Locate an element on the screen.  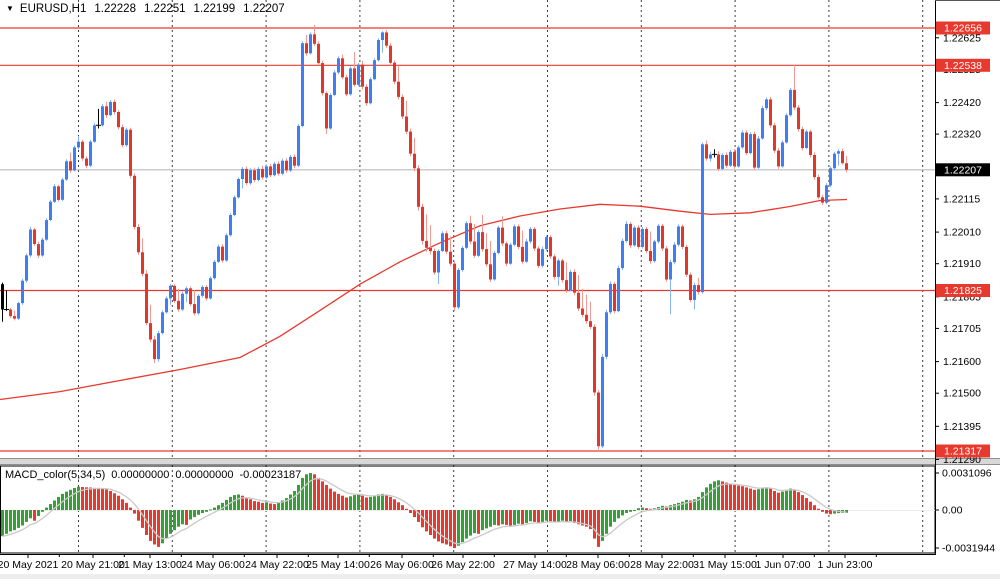
time-tick-label: 24 May 22:00 is located at coordinates (277, 565).